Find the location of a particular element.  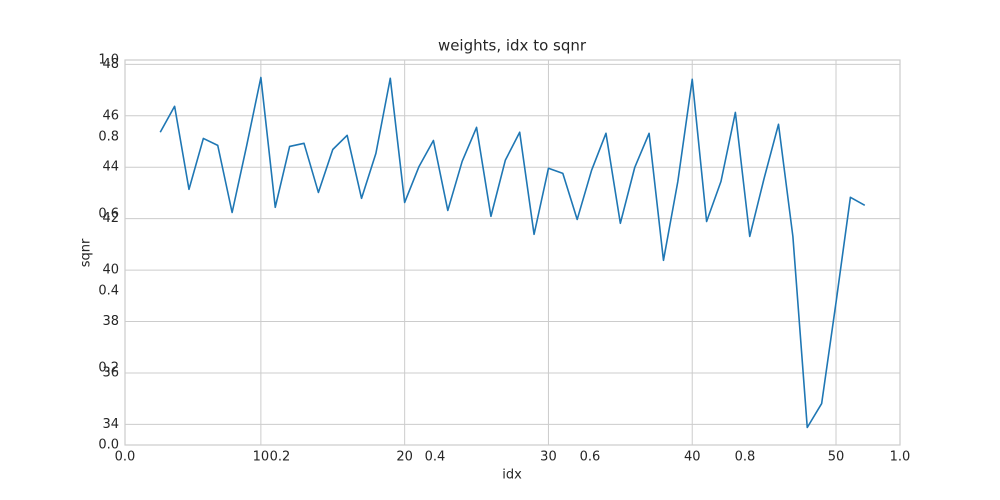

y-tick-label: 40 is located at coordinates (110, 270).